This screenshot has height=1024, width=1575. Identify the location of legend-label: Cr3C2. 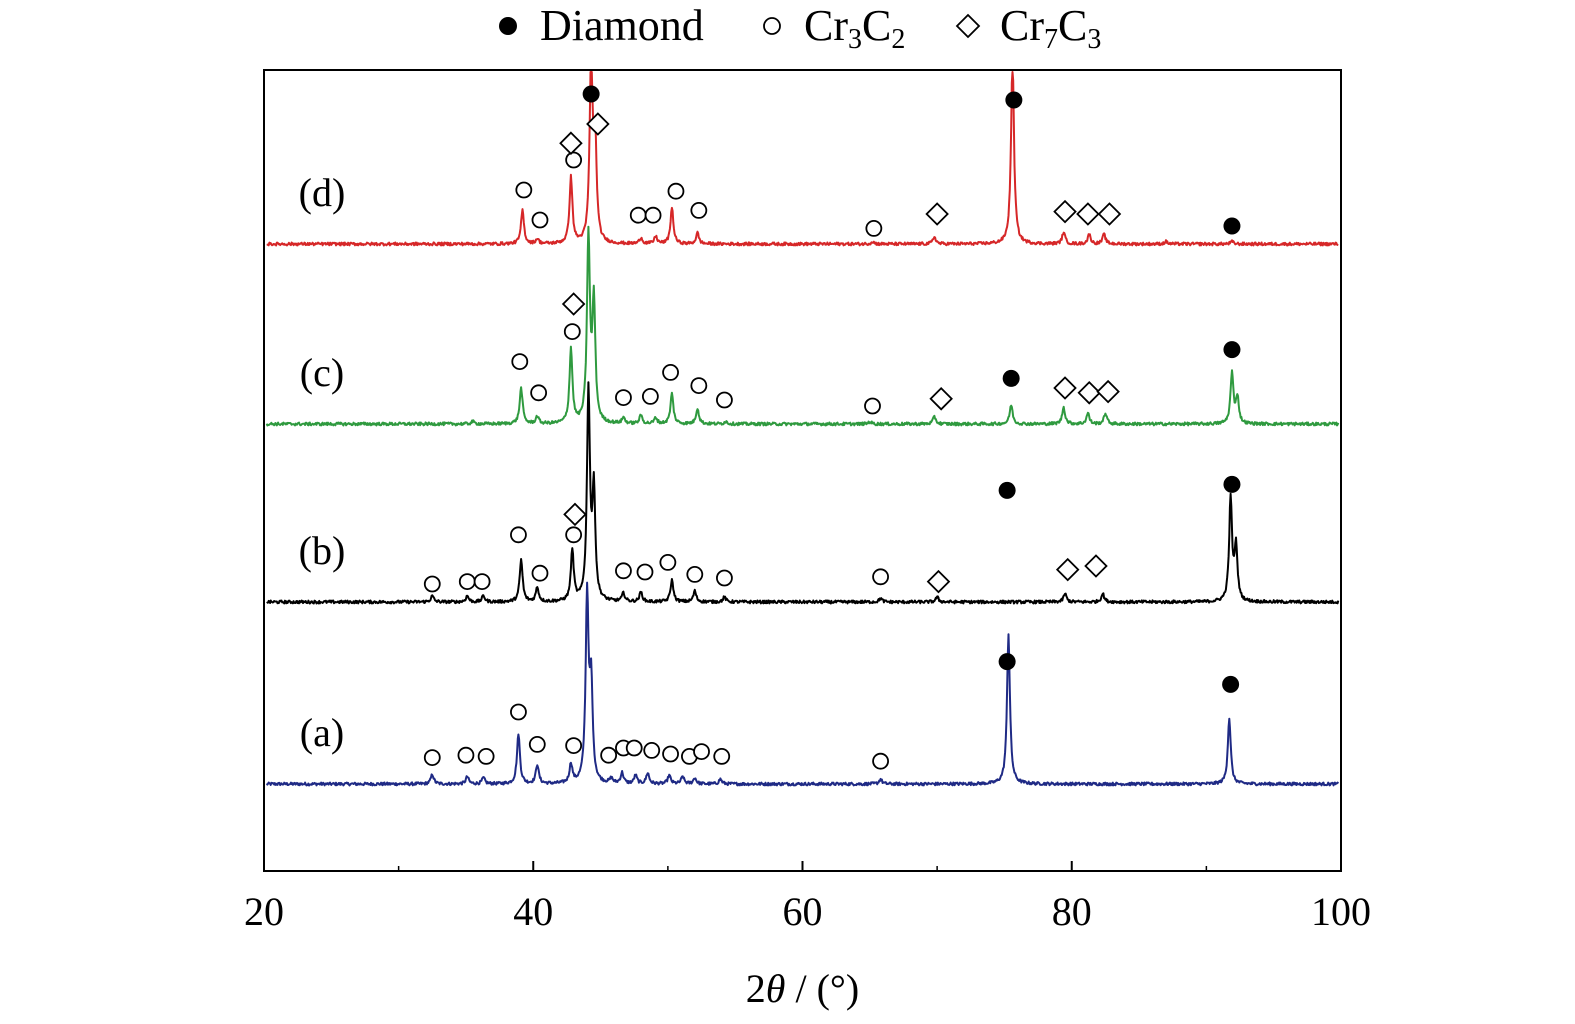
(854, 28).